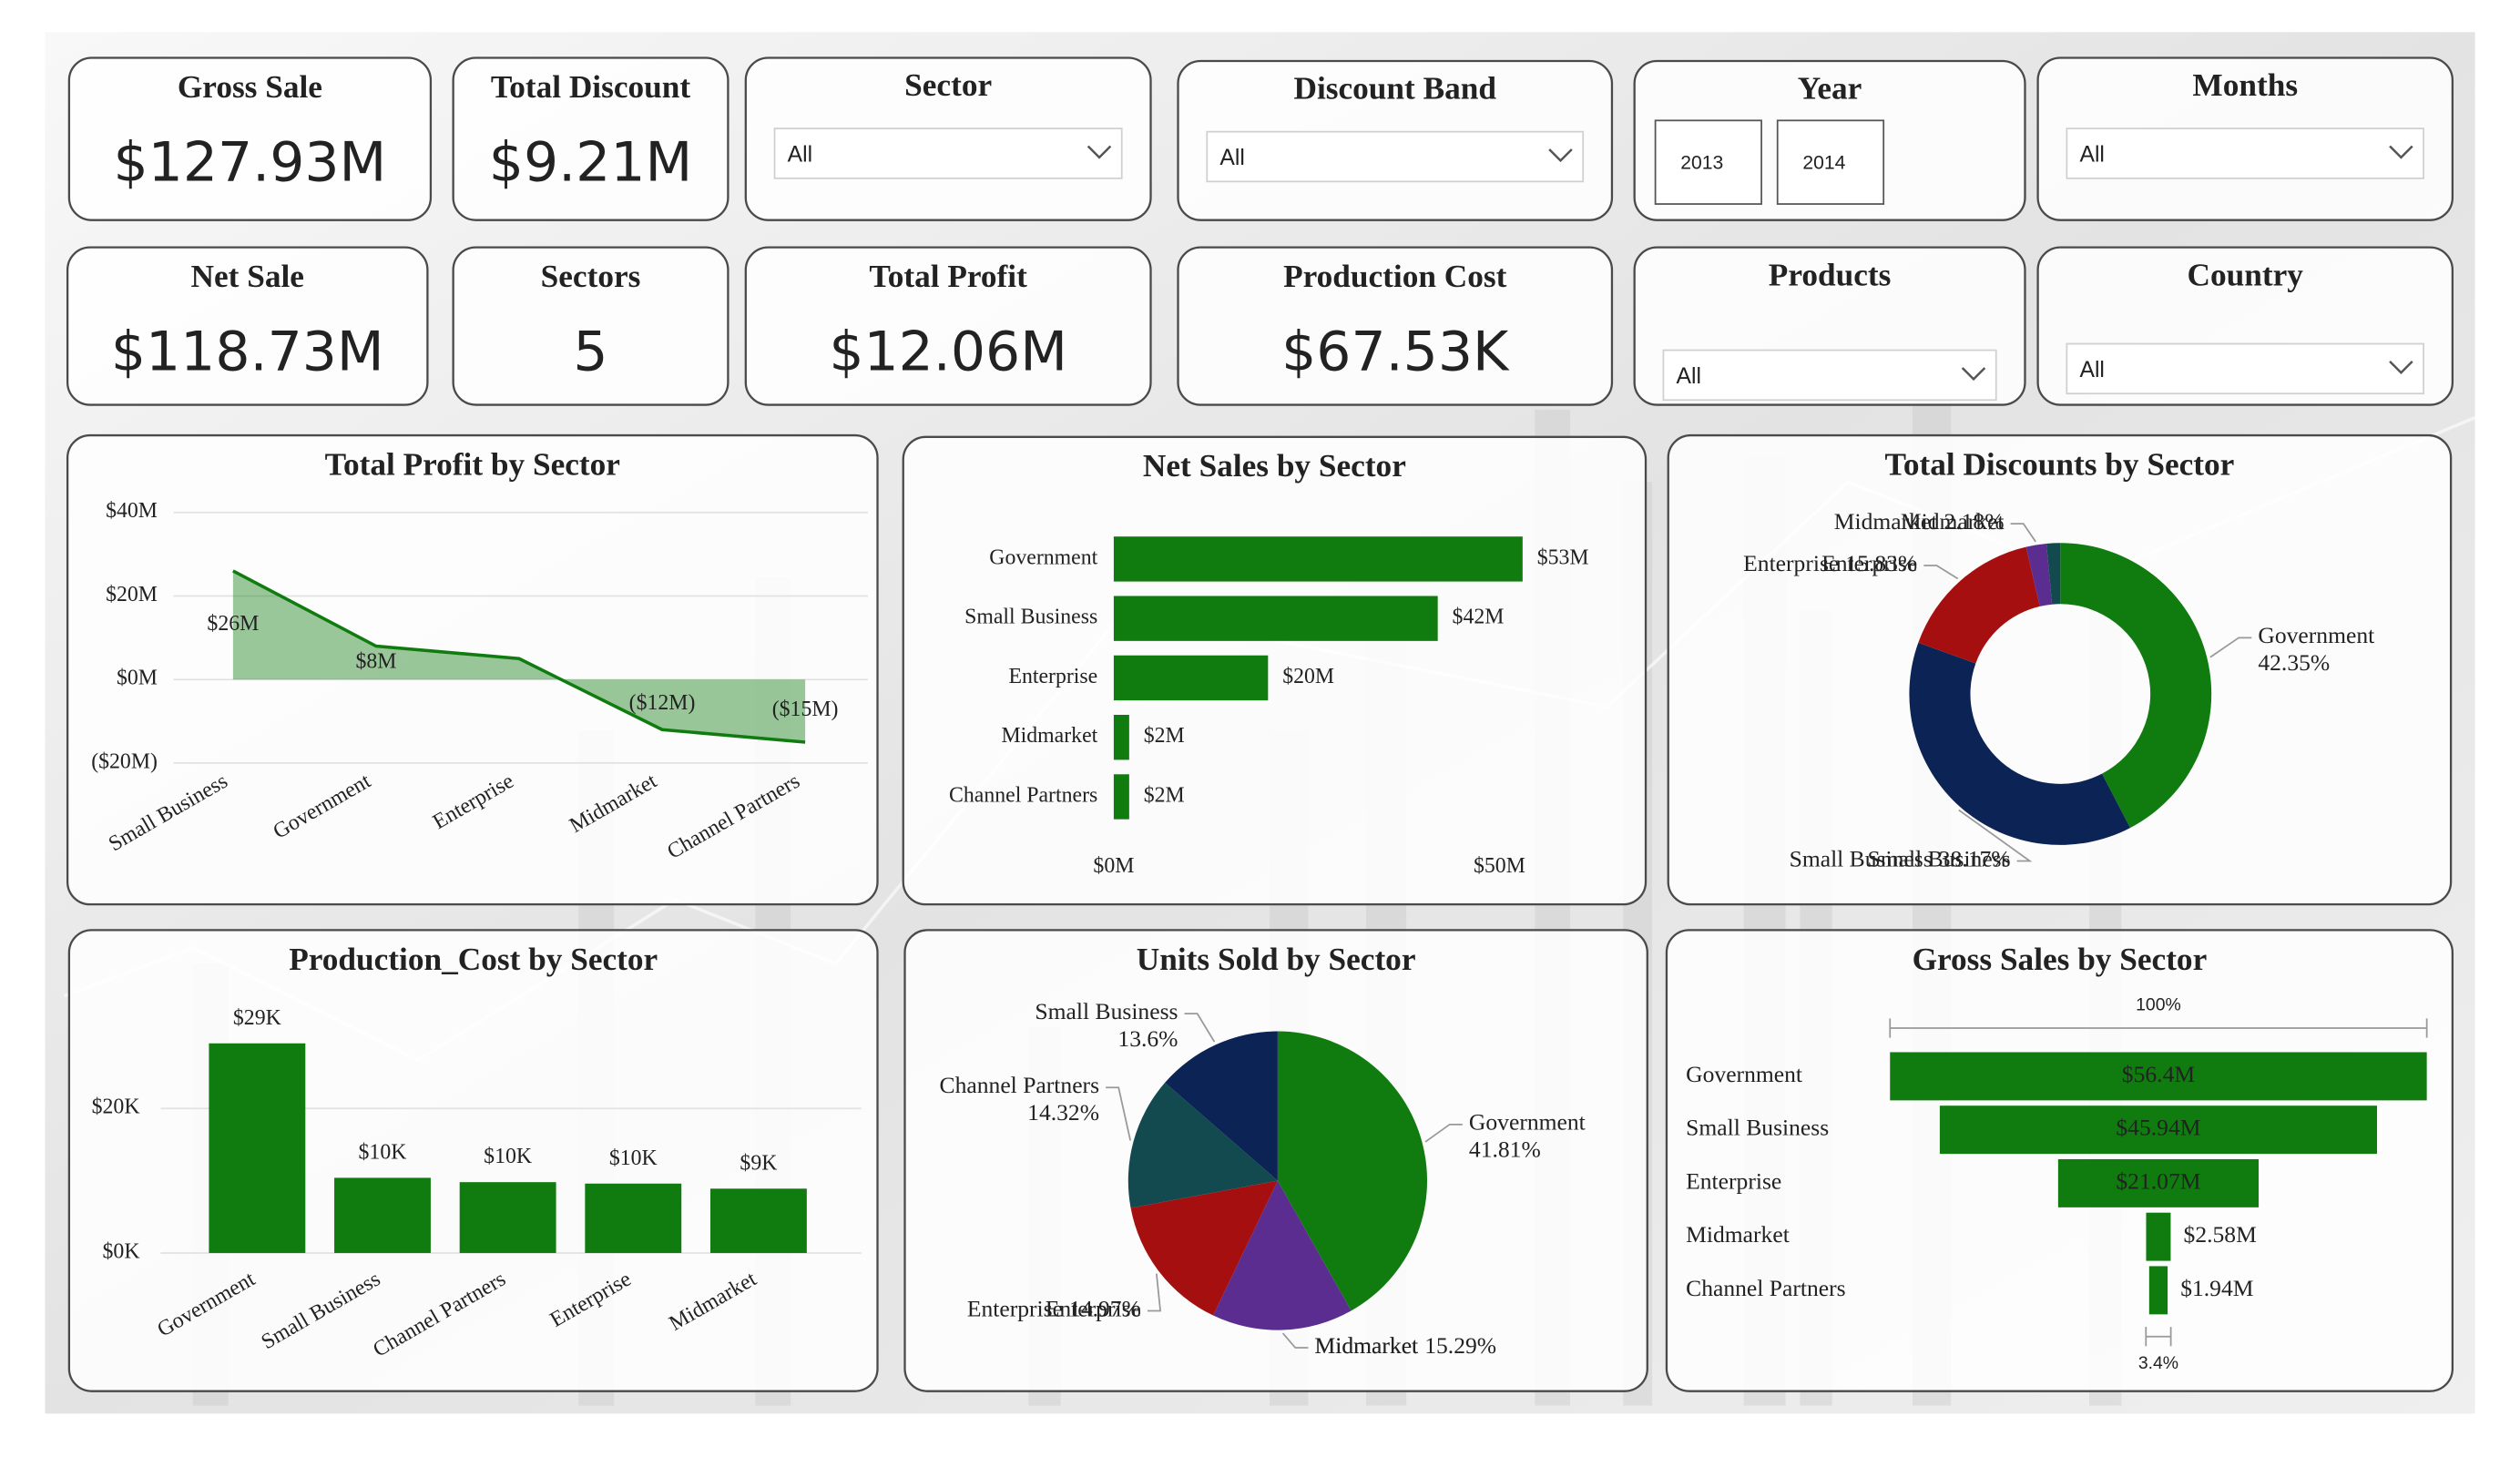 Image resolution: width=2520 pixels, height=1457 pixels. I want to click on y-tick-label: $0K, so click(122, 1251).